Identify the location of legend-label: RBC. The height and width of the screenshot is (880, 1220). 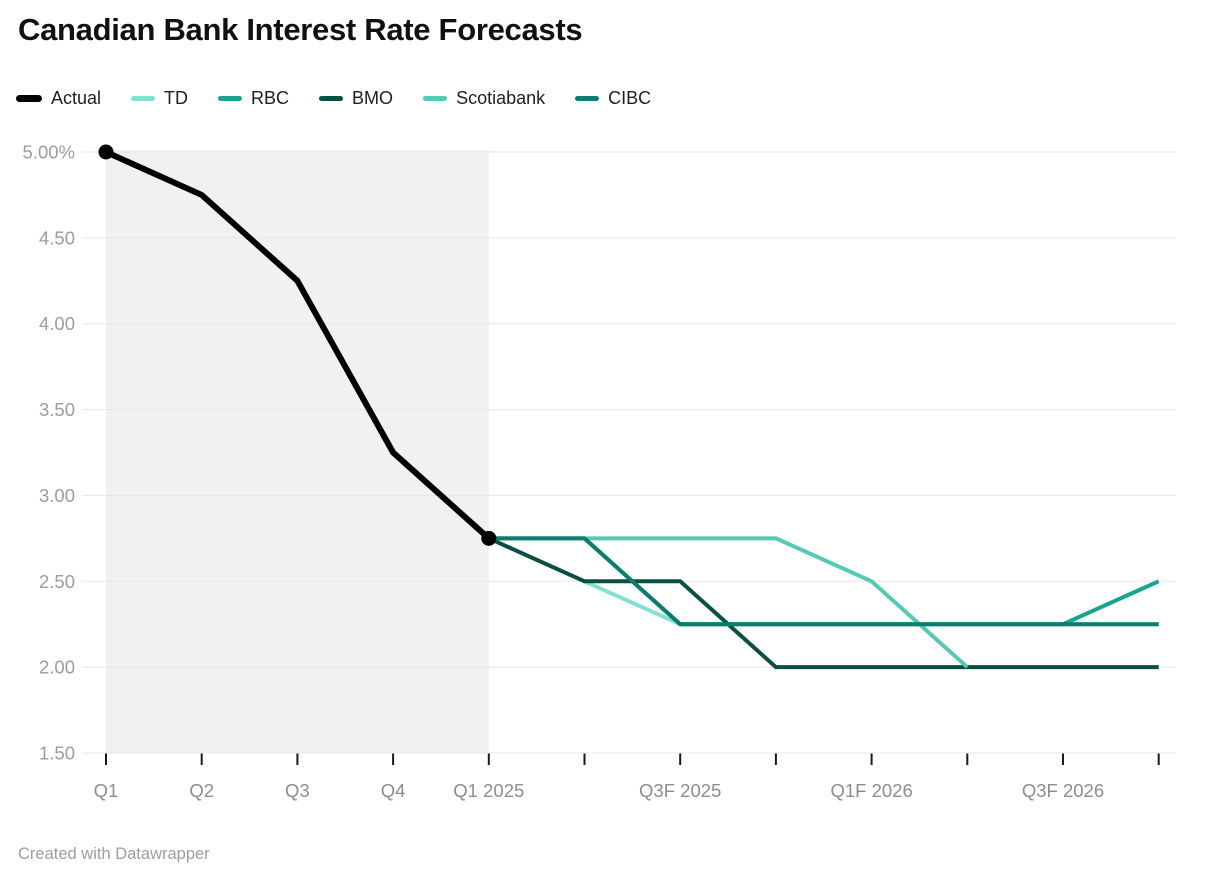
(270, 98).